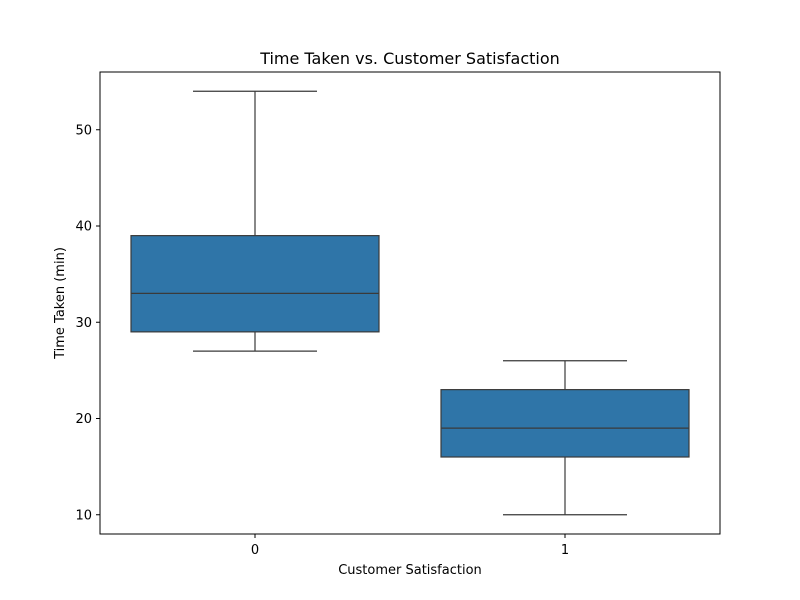  Describe the element at coordinates (83, 419) in the screenshot. I see `y-tick-label-20: 20` at that location.